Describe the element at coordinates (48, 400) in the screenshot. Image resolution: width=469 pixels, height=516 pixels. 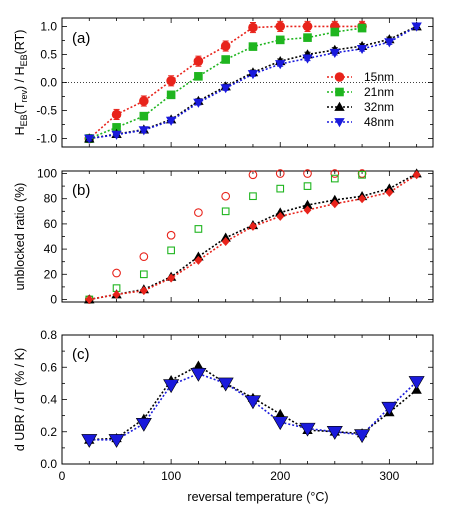
I see `y-tick-label: 0.4` at that location.